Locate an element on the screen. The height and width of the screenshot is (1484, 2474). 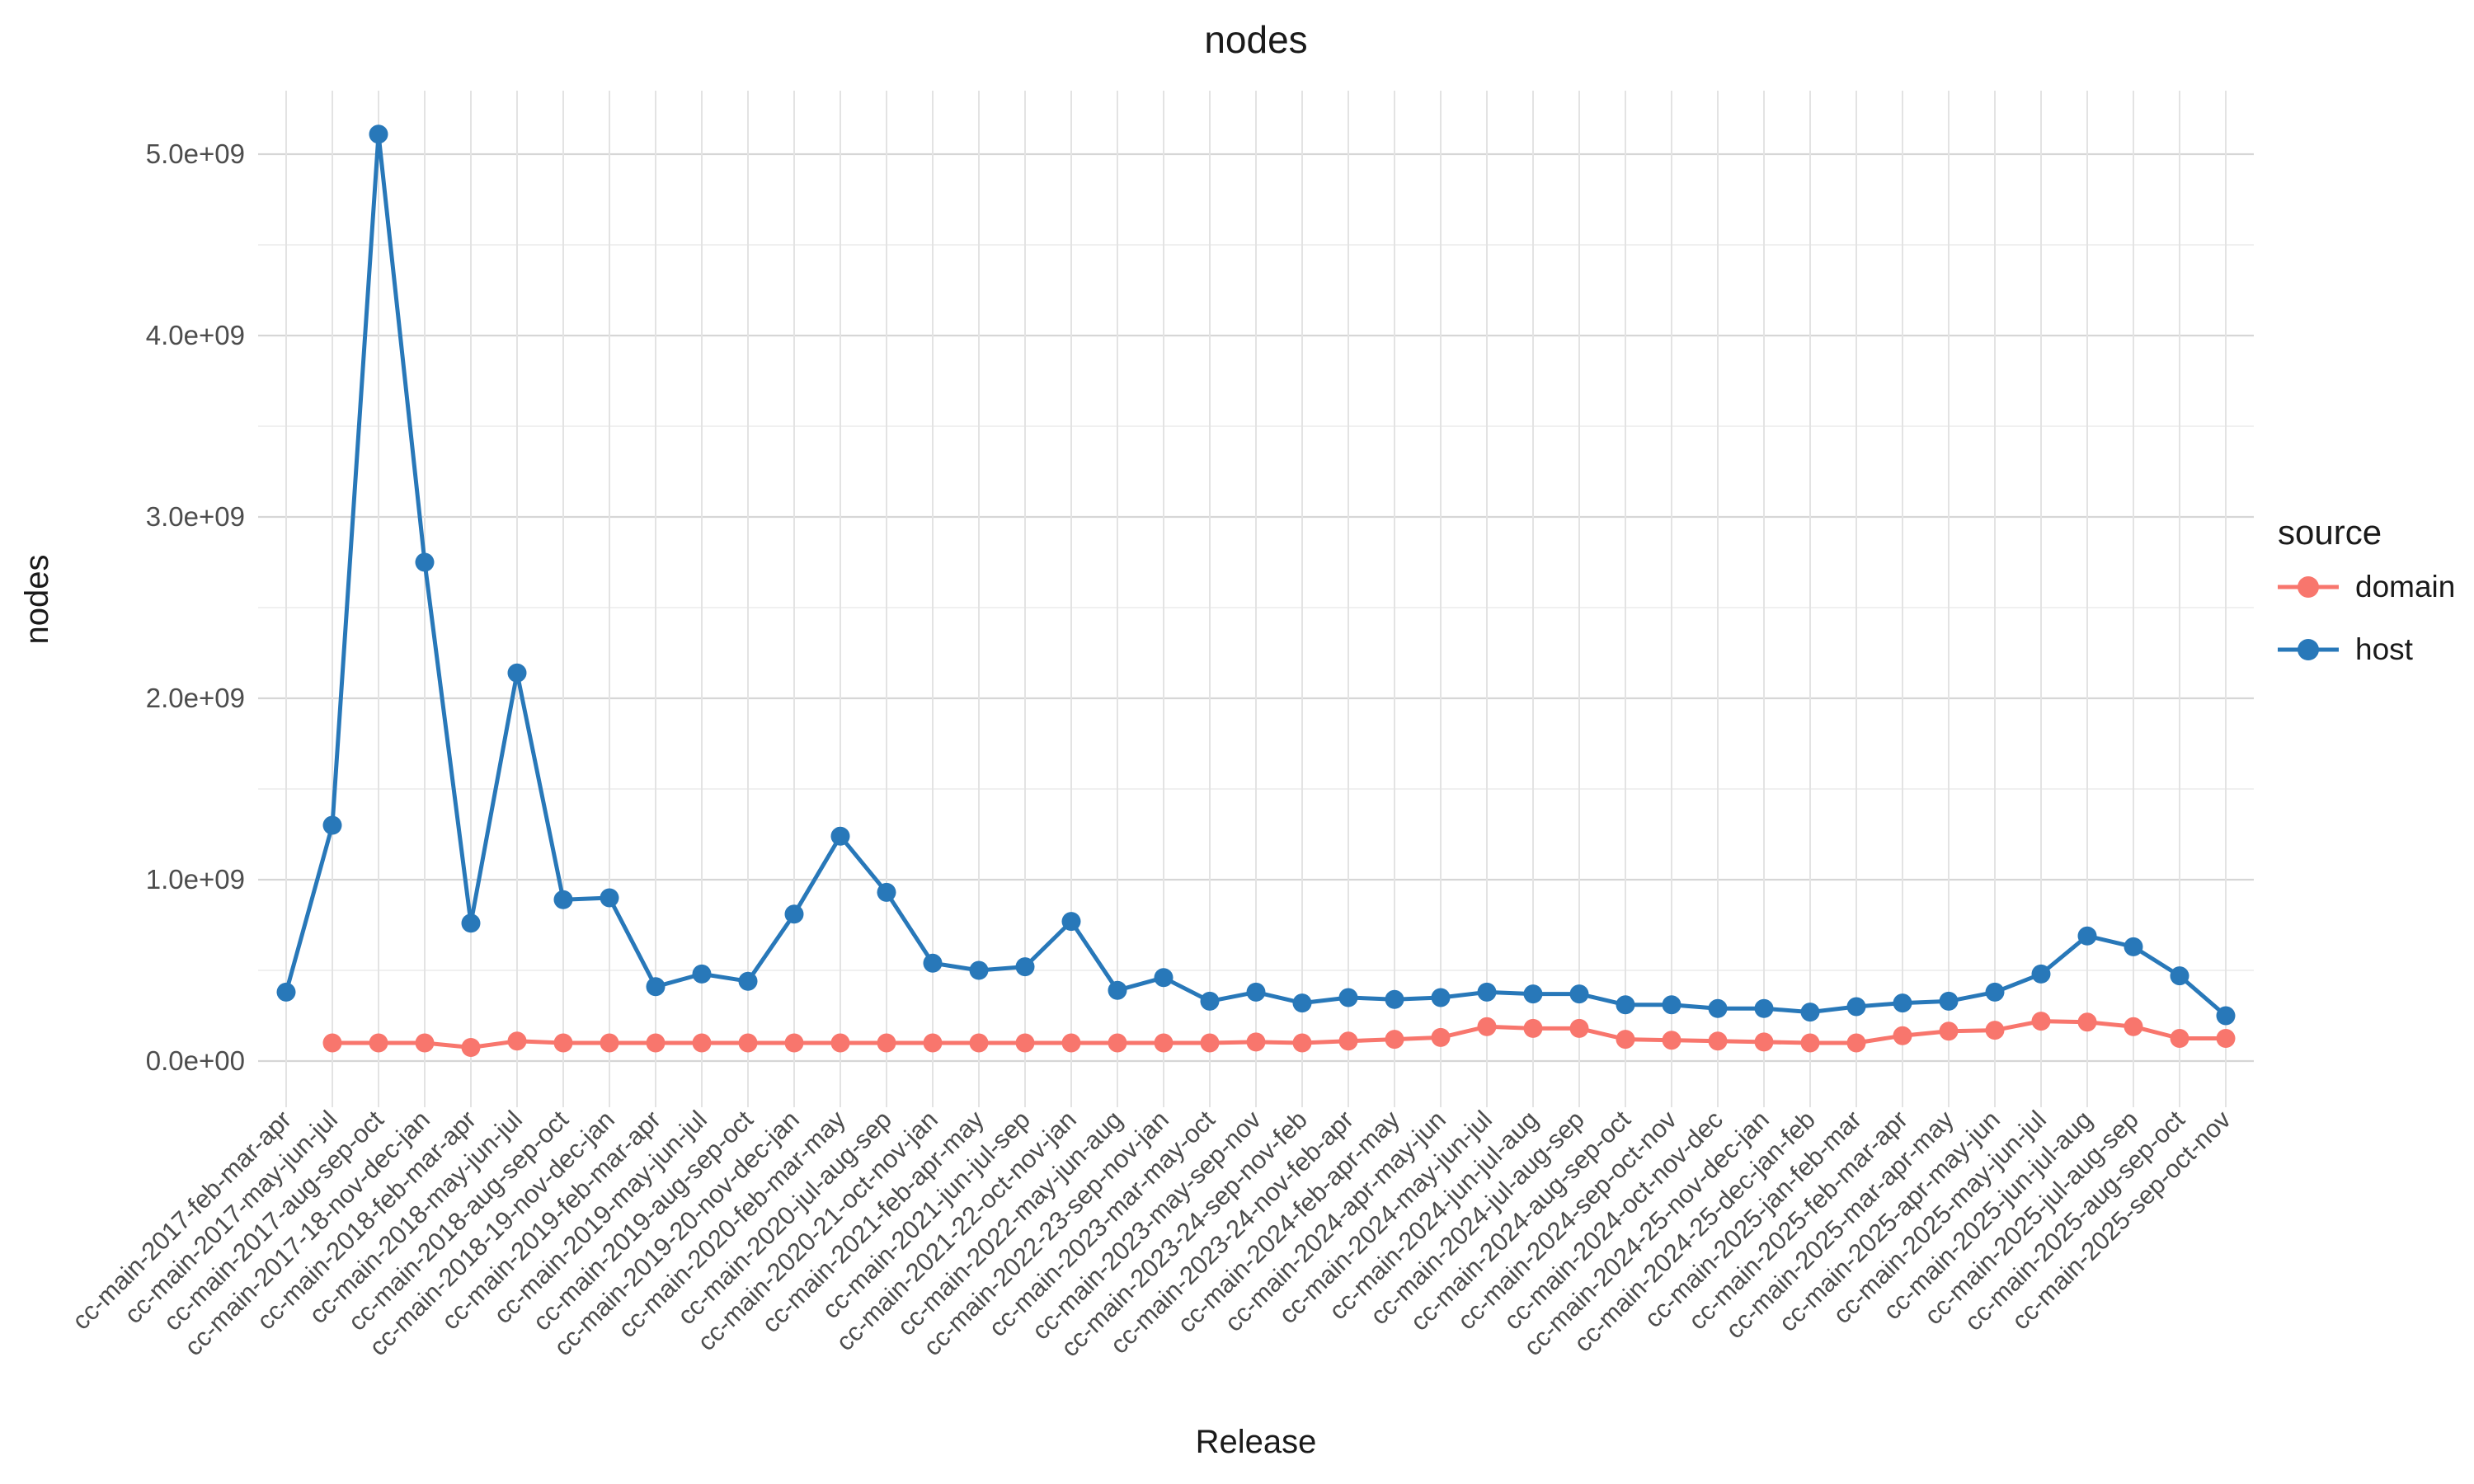
y-axis-title: nodes is located at coordinates (37, 600).